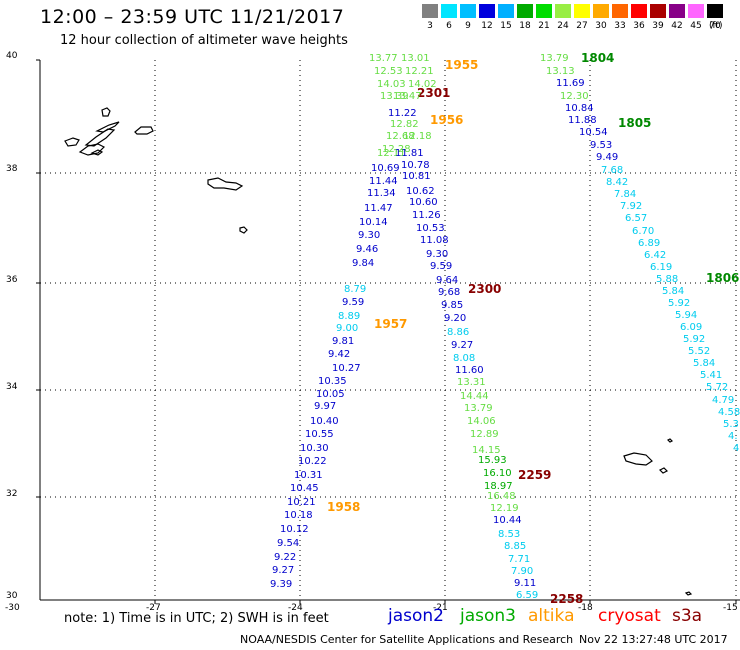 The image size is (740, 650). I want to click on swh-value-a: 16.10, so click(497, 473).